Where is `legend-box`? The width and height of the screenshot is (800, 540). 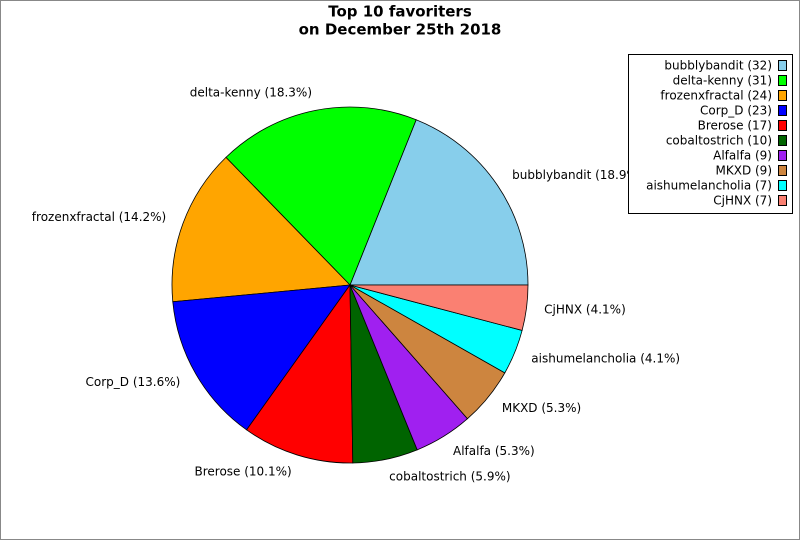
legend-box is located at coordinates (710, 134).